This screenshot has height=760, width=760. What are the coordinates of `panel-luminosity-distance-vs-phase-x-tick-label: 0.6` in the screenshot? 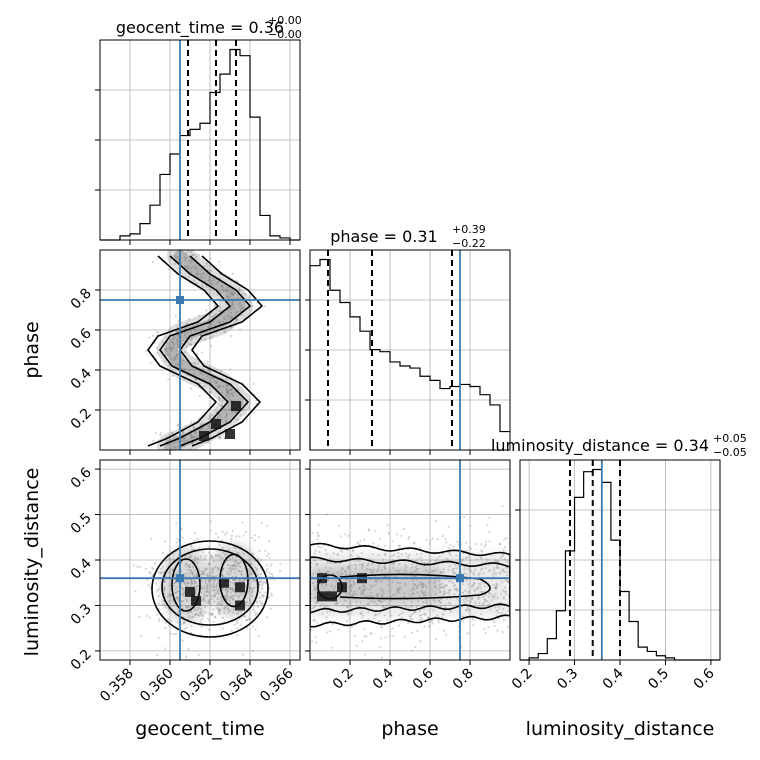 It's located at (423, 678).